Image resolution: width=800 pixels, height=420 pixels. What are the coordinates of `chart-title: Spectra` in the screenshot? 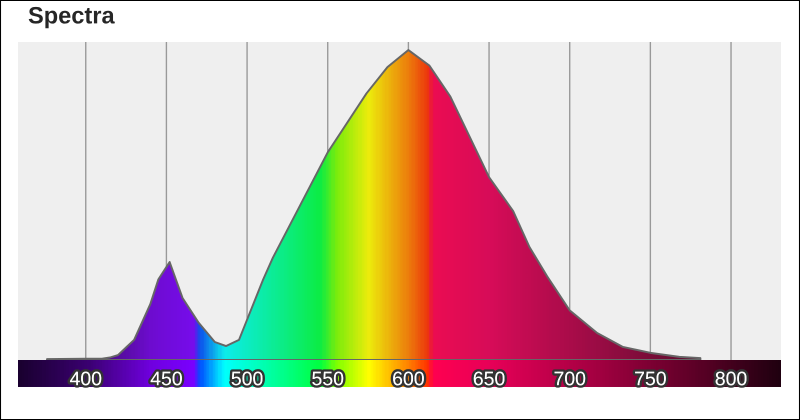 It's located at (71, 17).